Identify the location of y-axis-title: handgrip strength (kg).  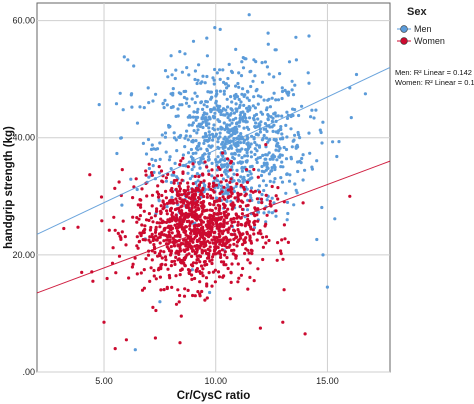
(9, 187).